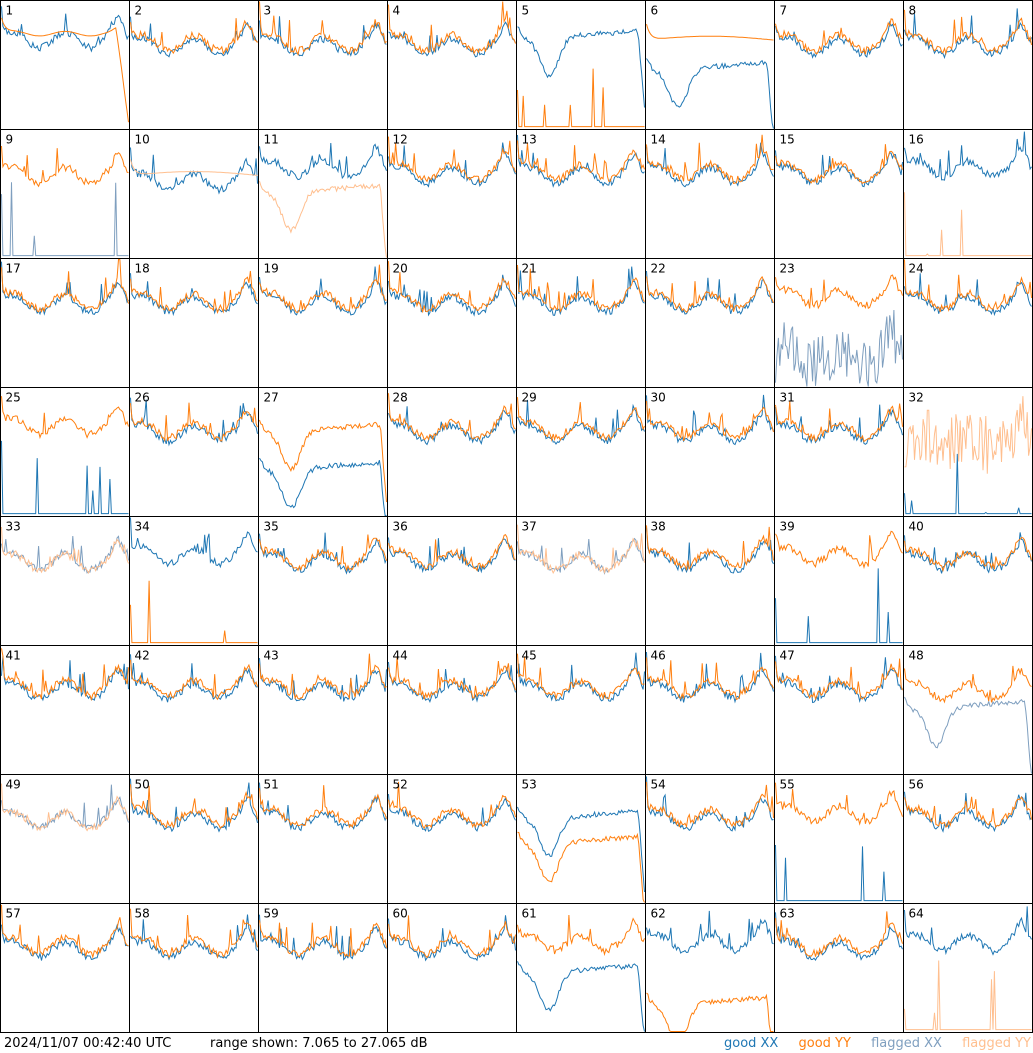 The width and height of the screenshot is (1033, 1053). Describe the element at coordinates (65, 710) in the screenshot. I see `panel-41: 41` at that location.